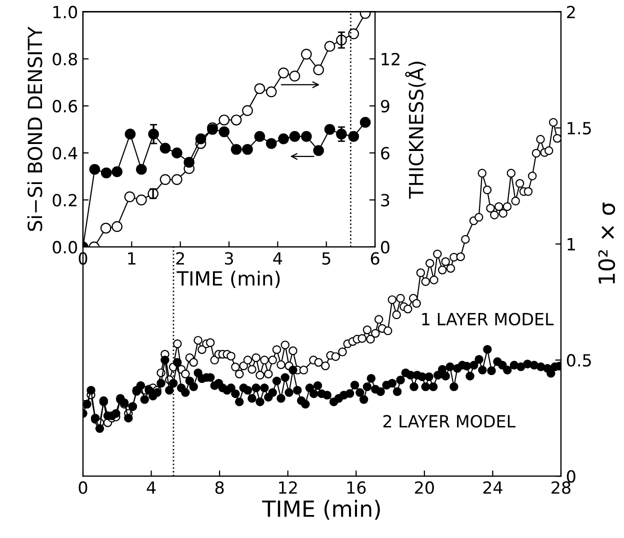 This screenshot has width=624, height=538. What do you see at coordinates (132, 258) in the screenshot?
I see `x-tick-label: 1` at bounding box center [132, 258].